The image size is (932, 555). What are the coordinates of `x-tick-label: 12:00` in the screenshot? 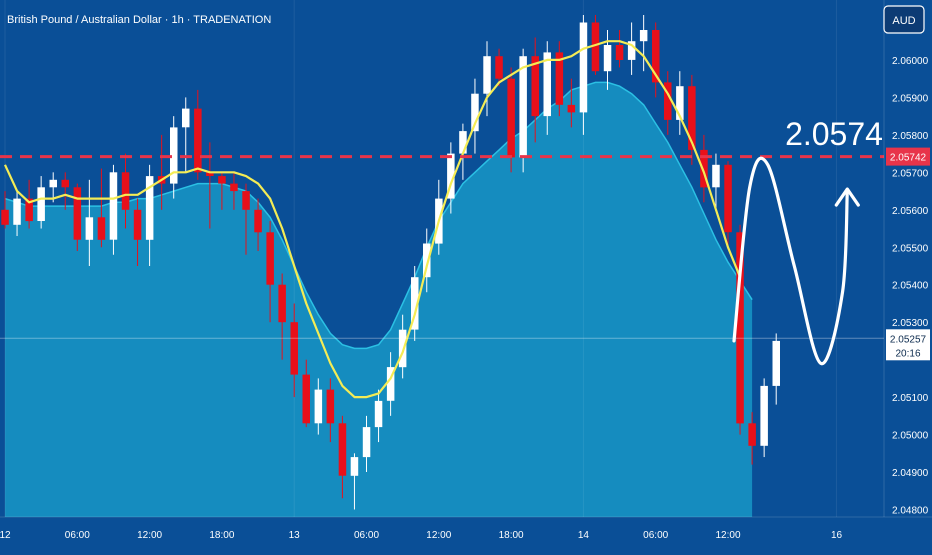 It's located at (149, 535).